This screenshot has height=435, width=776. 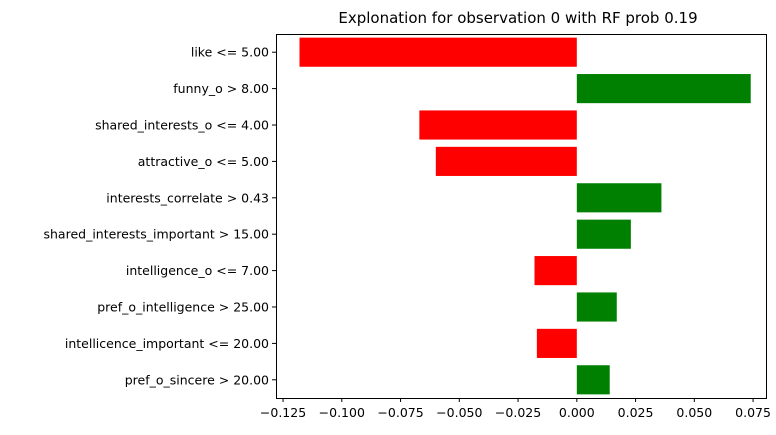 What do you see at coordinates (156, 234) in the screenshot?
I see `y-tick-label: shared_interests_important > 15.00` at bounding box center [156, 234].